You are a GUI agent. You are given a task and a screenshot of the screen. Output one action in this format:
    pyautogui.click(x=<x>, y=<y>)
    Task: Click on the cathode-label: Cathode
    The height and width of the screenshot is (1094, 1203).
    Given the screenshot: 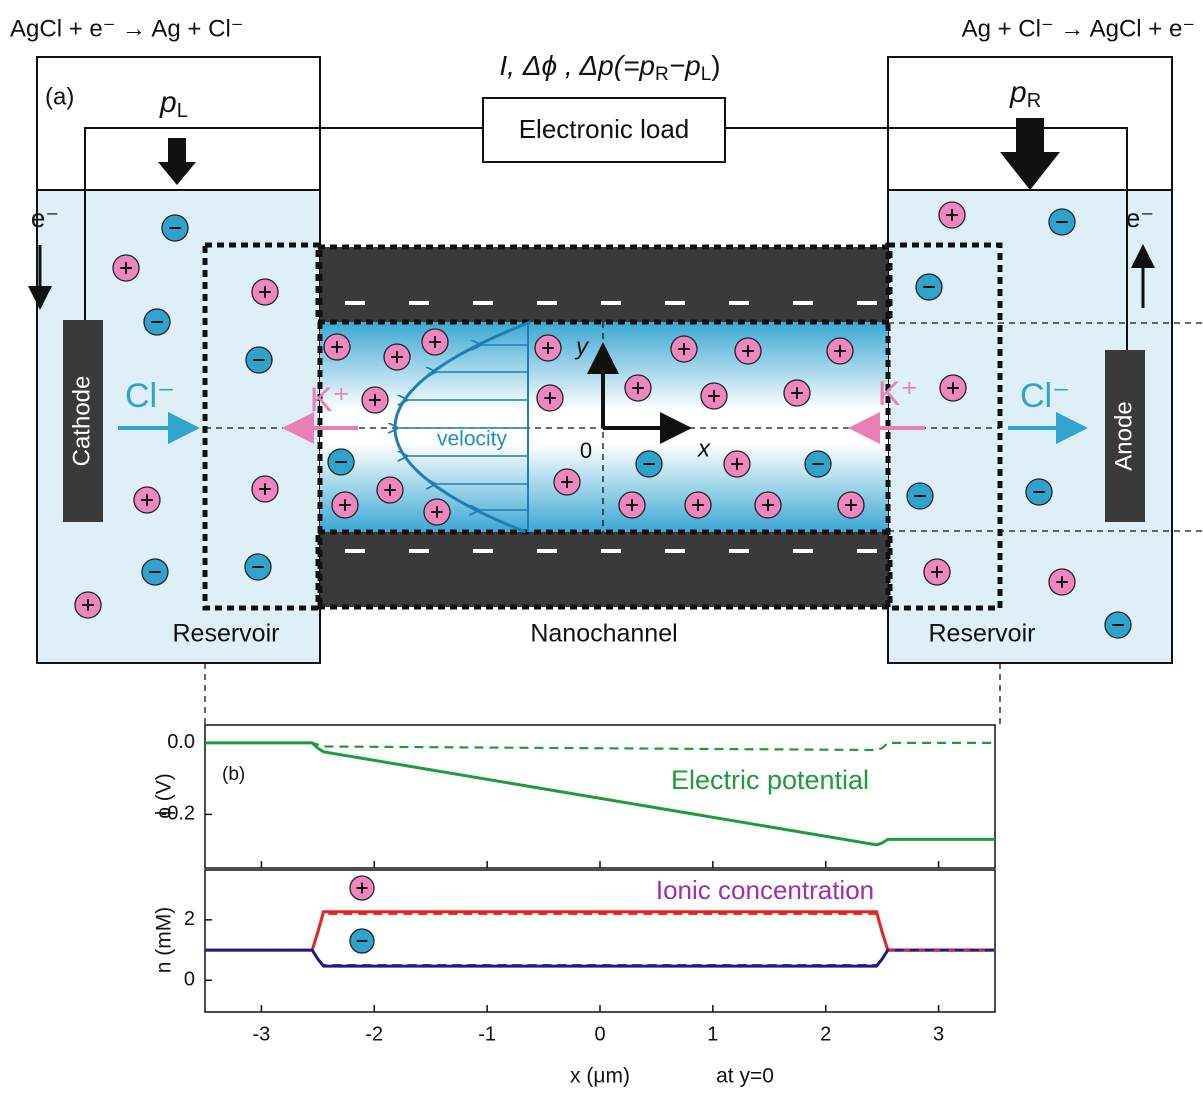 What is the action you would take?
    pyautogui.click(x=81, y=421)
    